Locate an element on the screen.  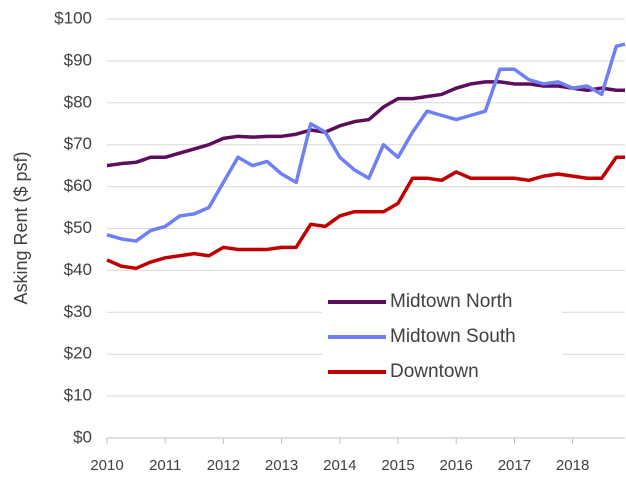
x-tick-label: 2014 is located at coordinates (339, 465).